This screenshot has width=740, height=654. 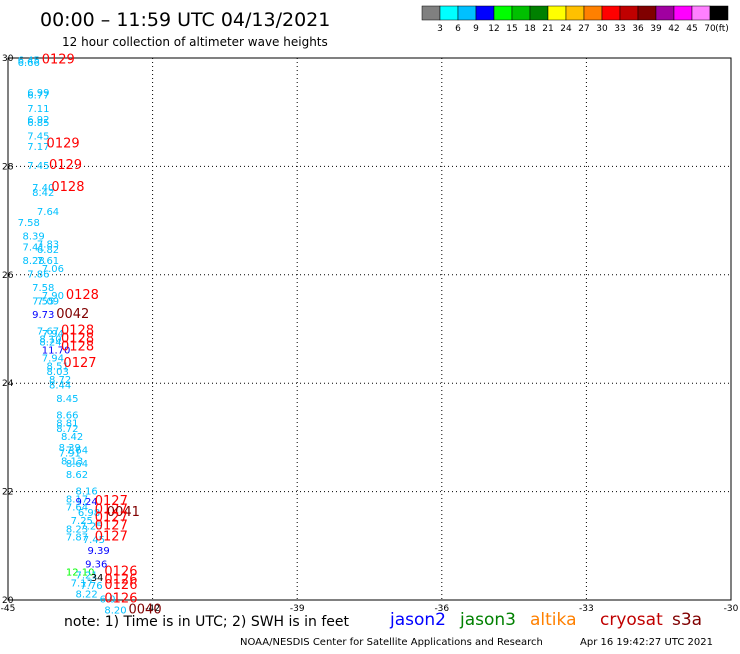 What do you see at coordinates (48, 245) in the screenshot?
I see `wave-height-label: 7.83` at bounding box center [48, 245].